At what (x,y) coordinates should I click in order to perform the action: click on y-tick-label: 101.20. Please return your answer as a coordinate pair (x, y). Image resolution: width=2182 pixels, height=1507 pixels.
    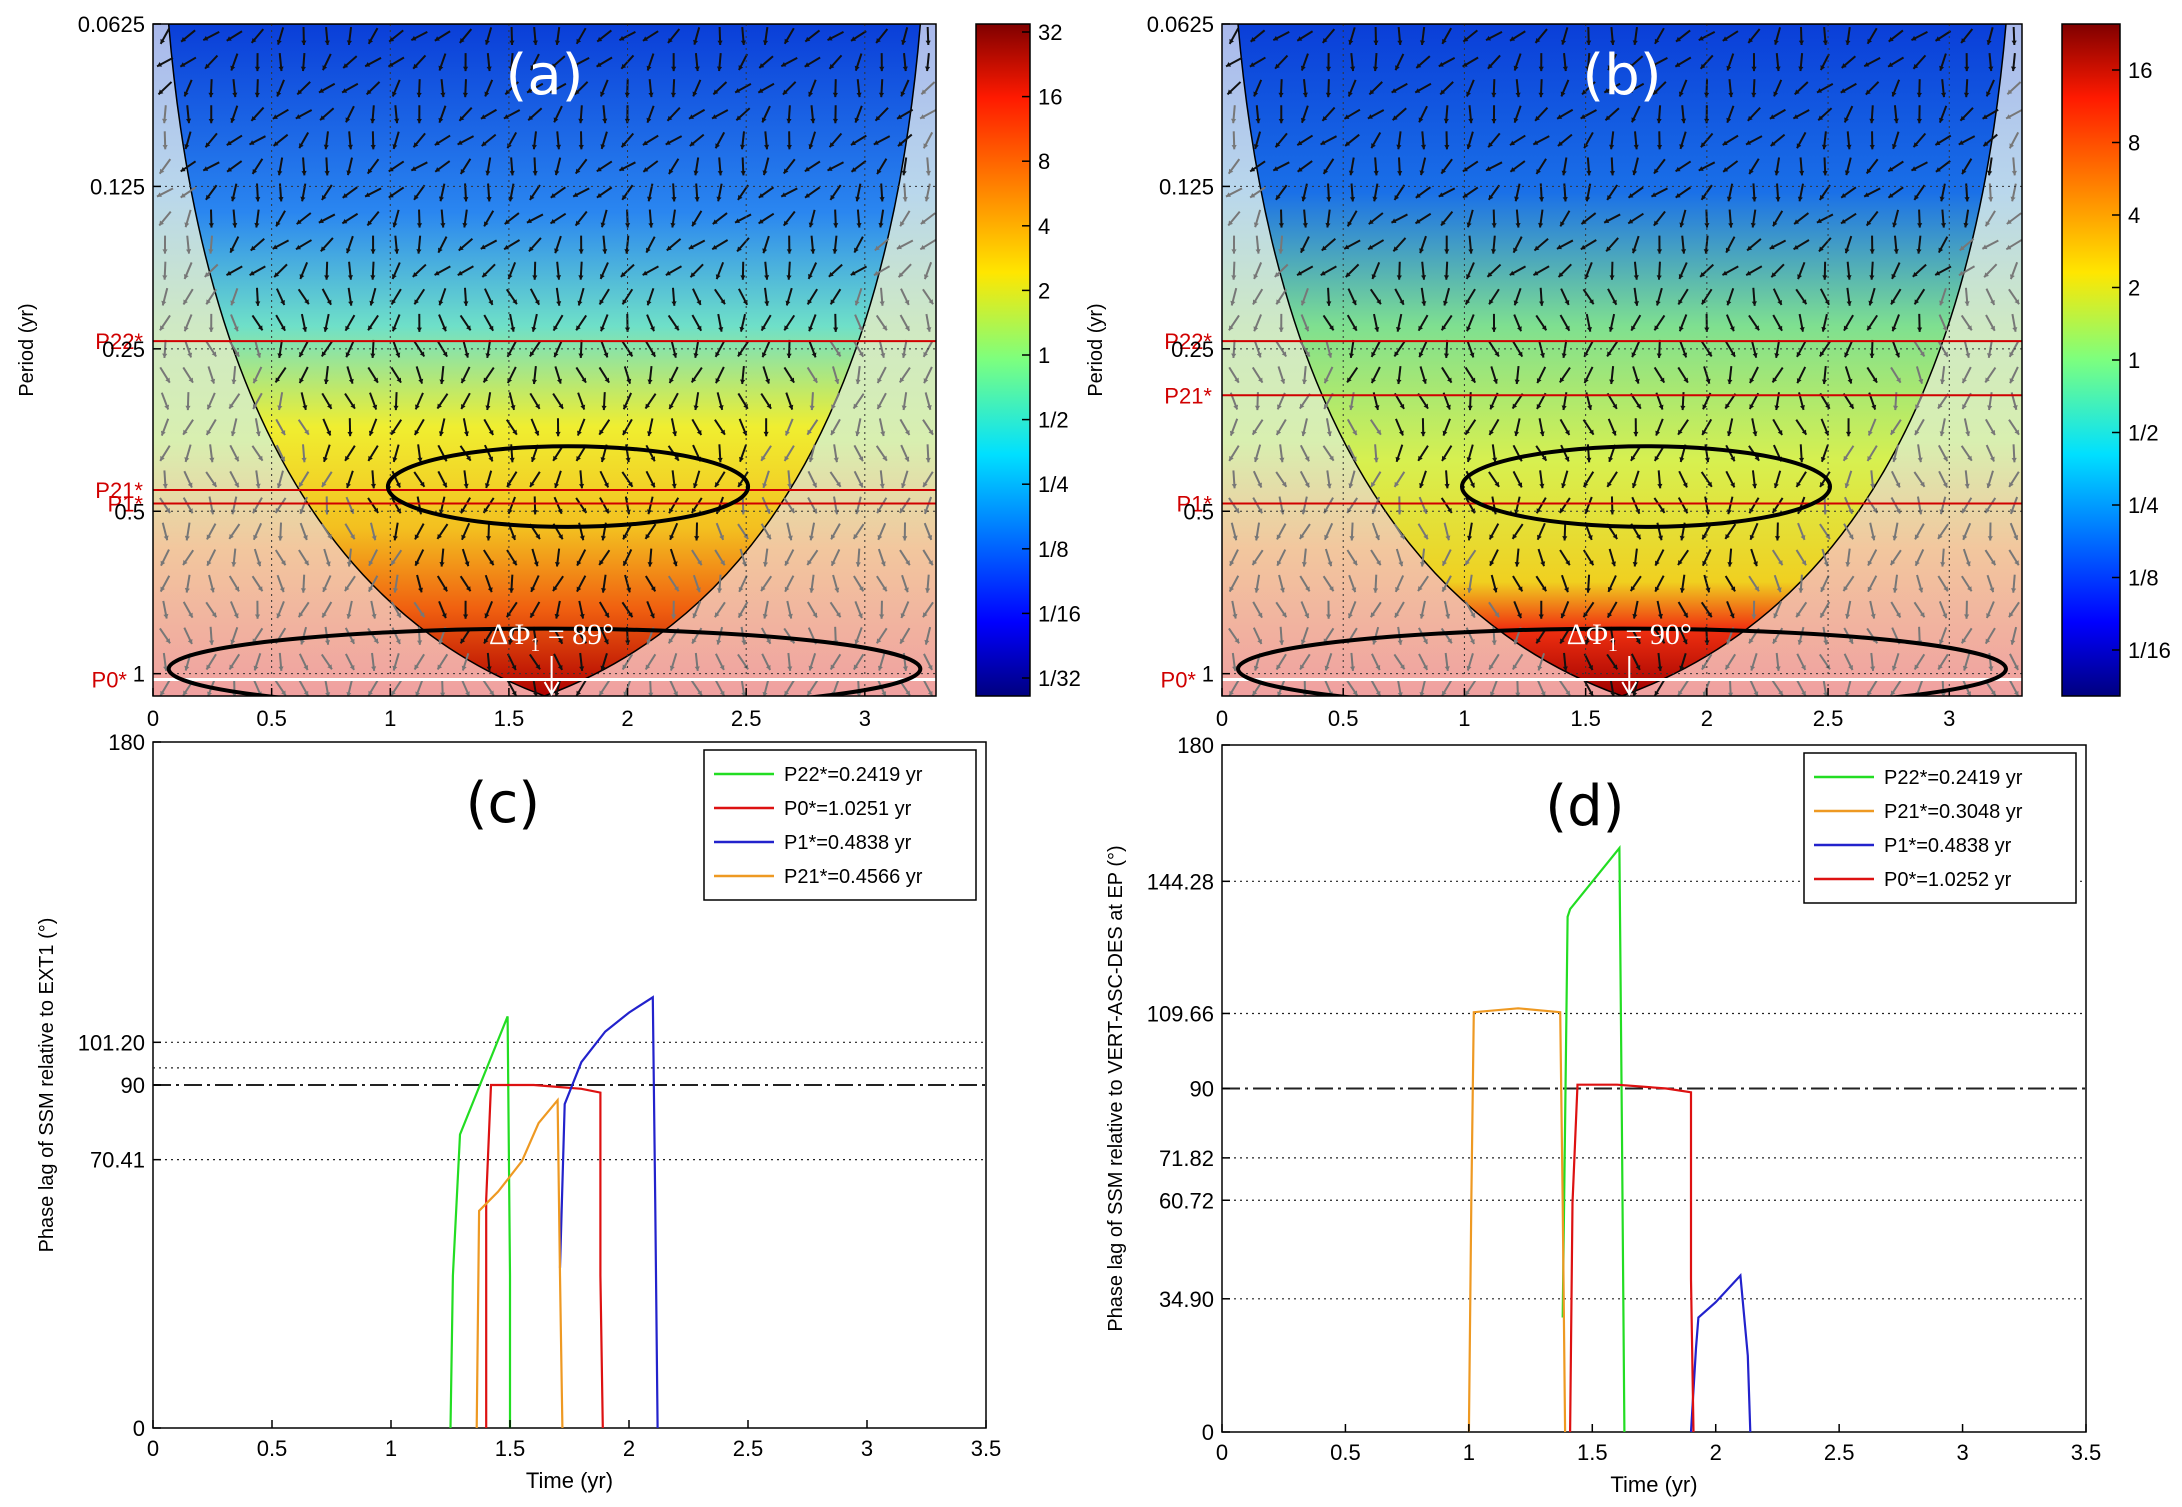
    Looking at the image, I should click on (111, 1042).